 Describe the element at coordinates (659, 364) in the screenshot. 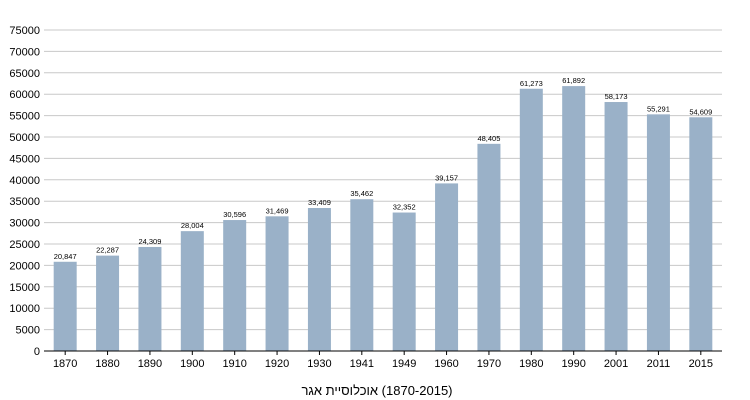

I see `x-tick-label: 2011` at that location.